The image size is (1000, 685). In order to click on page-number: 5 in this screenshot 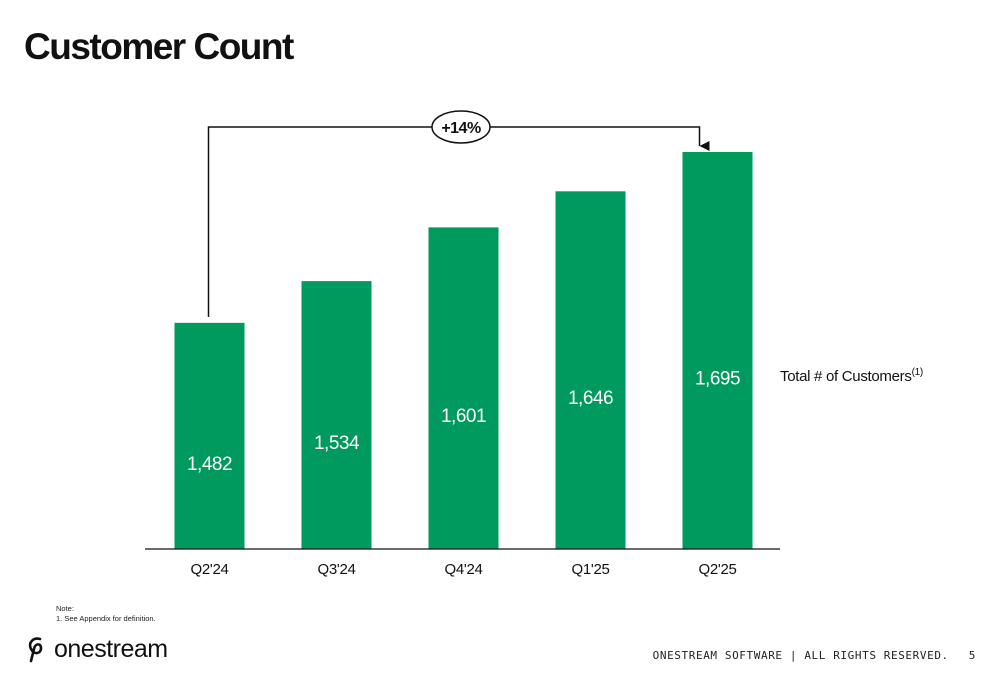, I will do `click(972, 655)`.